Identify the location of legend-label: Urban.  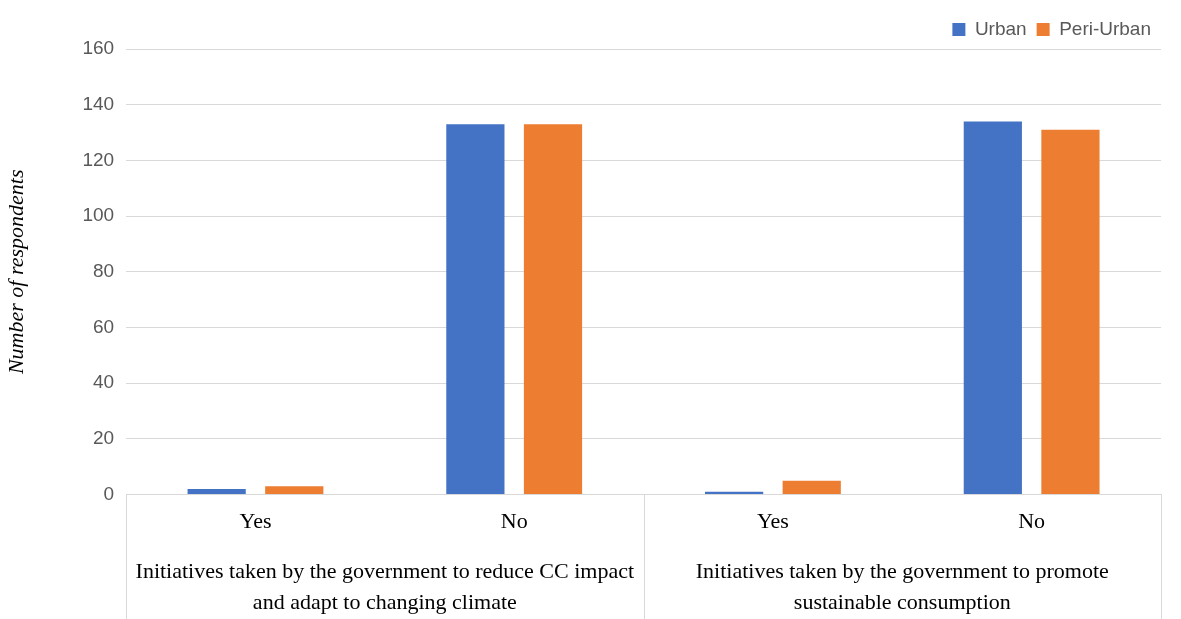
(1000, 28).